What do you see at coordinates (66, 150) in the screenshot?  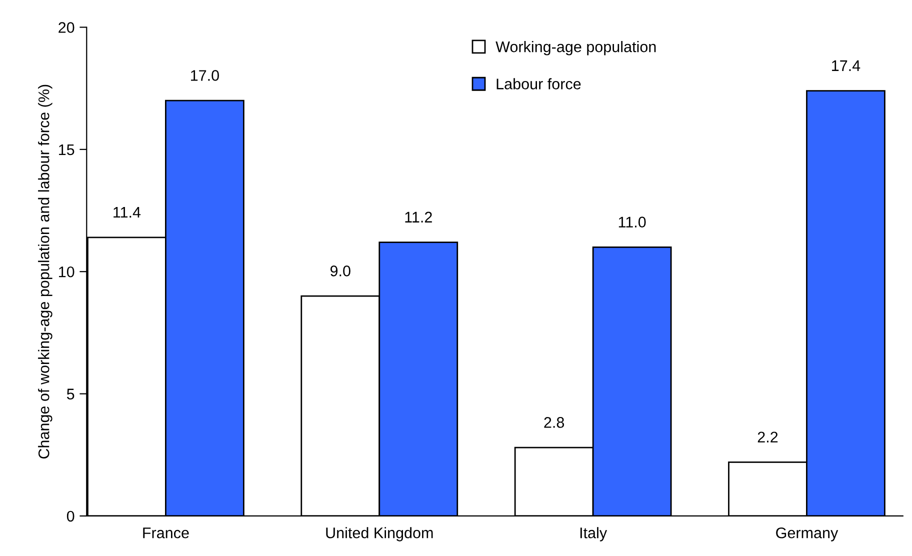 I see `y-tick-label: 15` at bounding box center [66, 150].